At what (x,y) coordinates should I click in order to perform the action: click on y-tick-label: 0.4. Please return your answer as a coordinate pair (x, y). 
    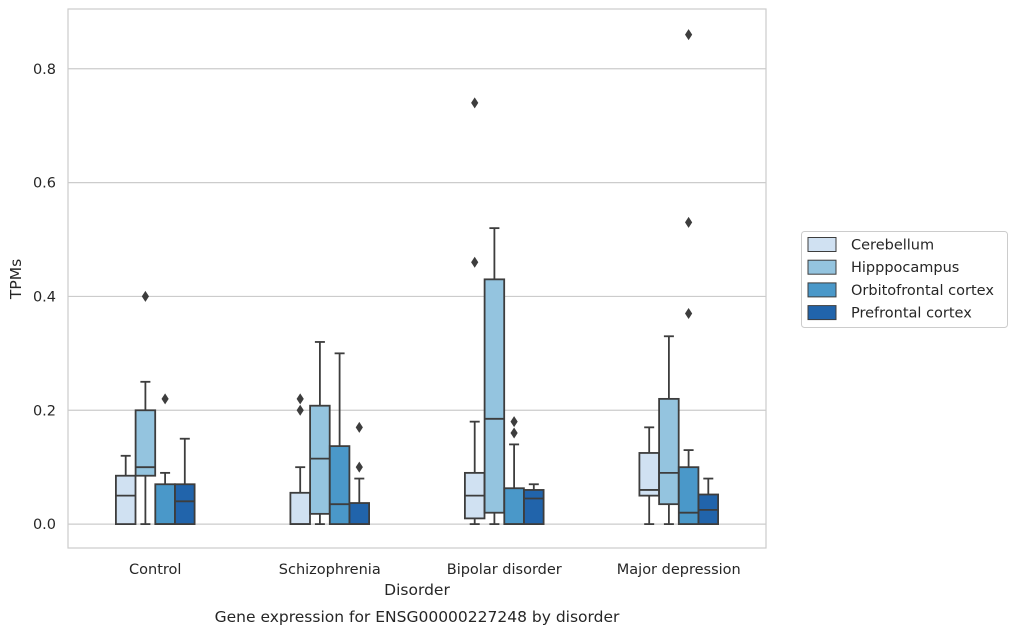
    Looking at the image, I should click on (44, 297).